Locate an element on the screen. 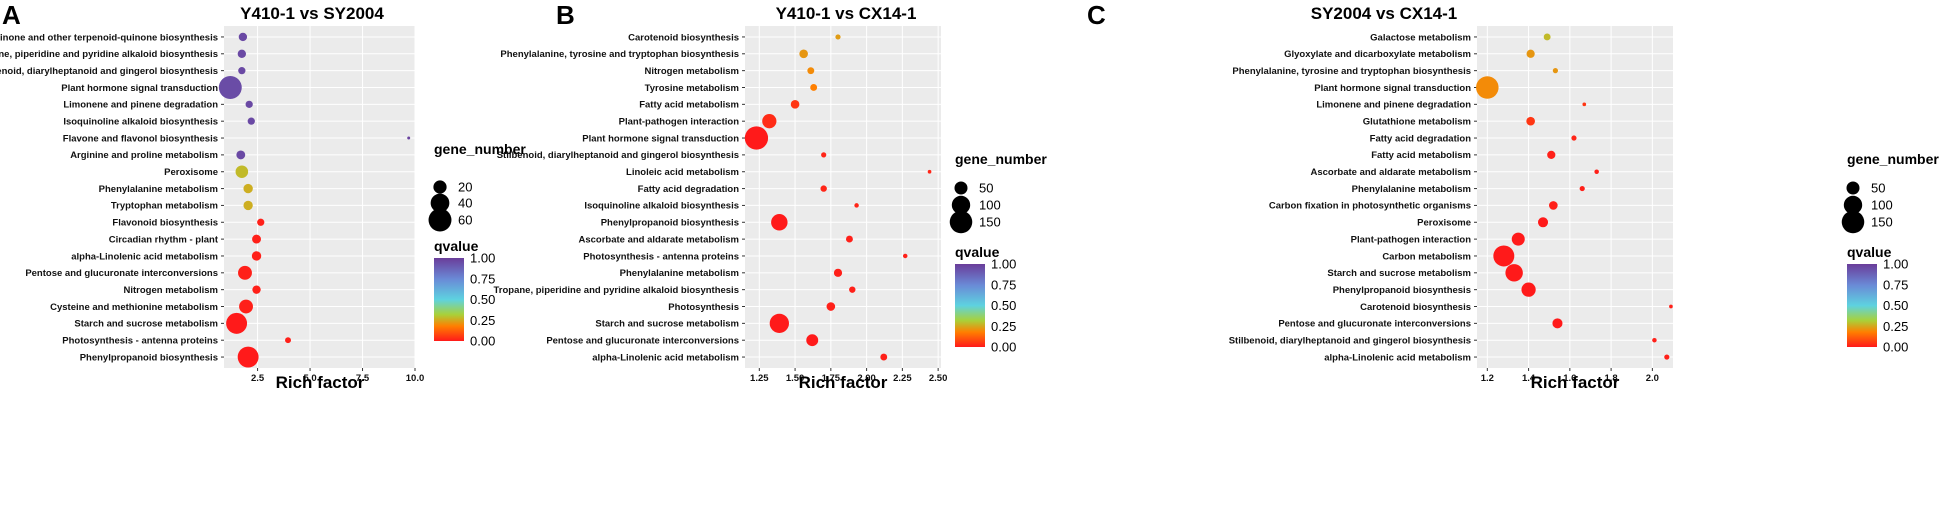 The image size is (1950, 505). category-label: Glyoxylate and dicarboxylate metabolism is located at coordinates (1377, 54).